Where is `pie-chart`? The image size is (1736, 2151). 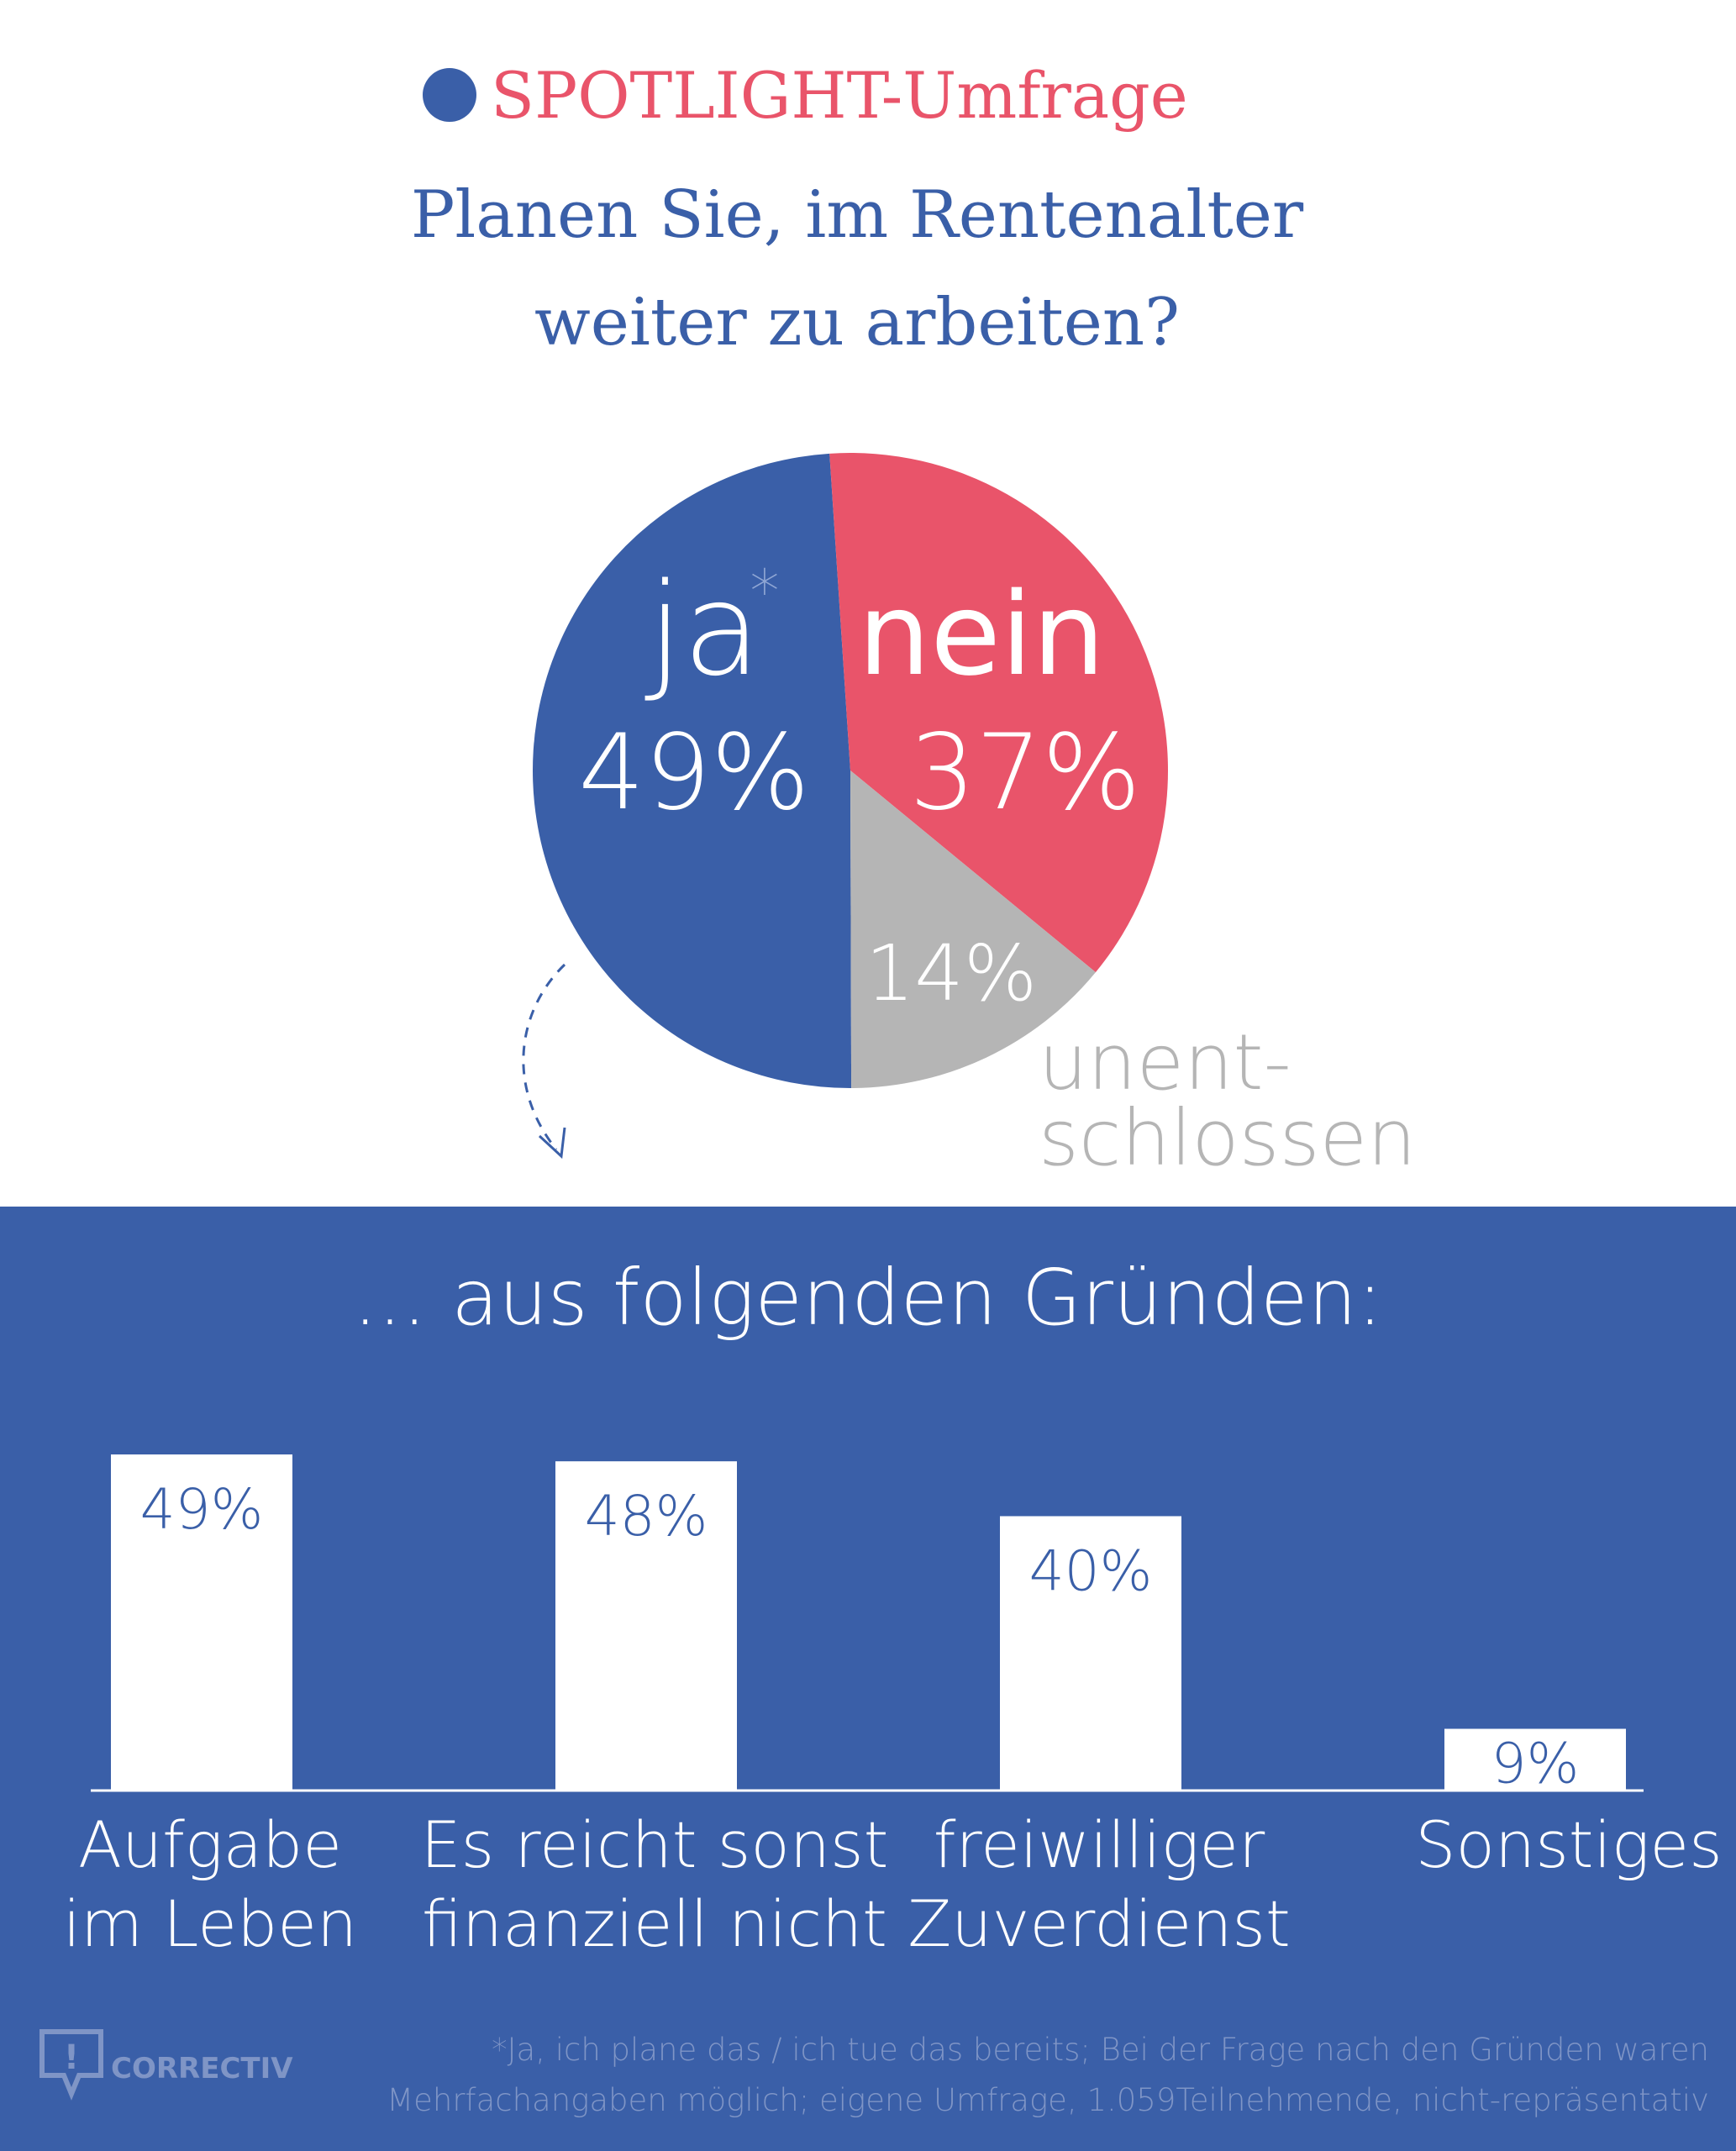
pie-chart is located at coordinates (850, 771).